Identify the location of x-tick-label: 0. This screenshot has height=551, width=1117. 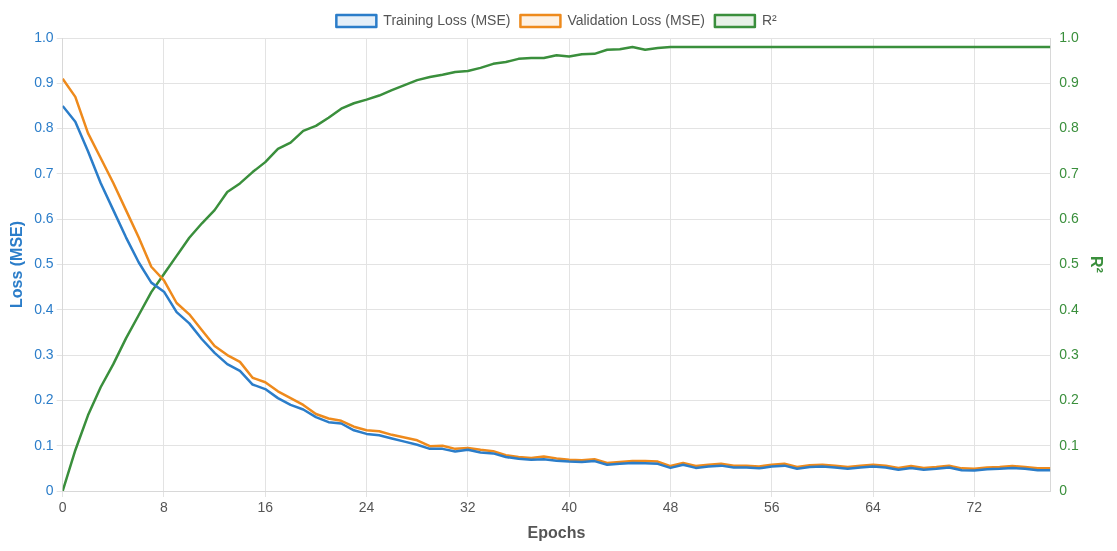
(62, 507).